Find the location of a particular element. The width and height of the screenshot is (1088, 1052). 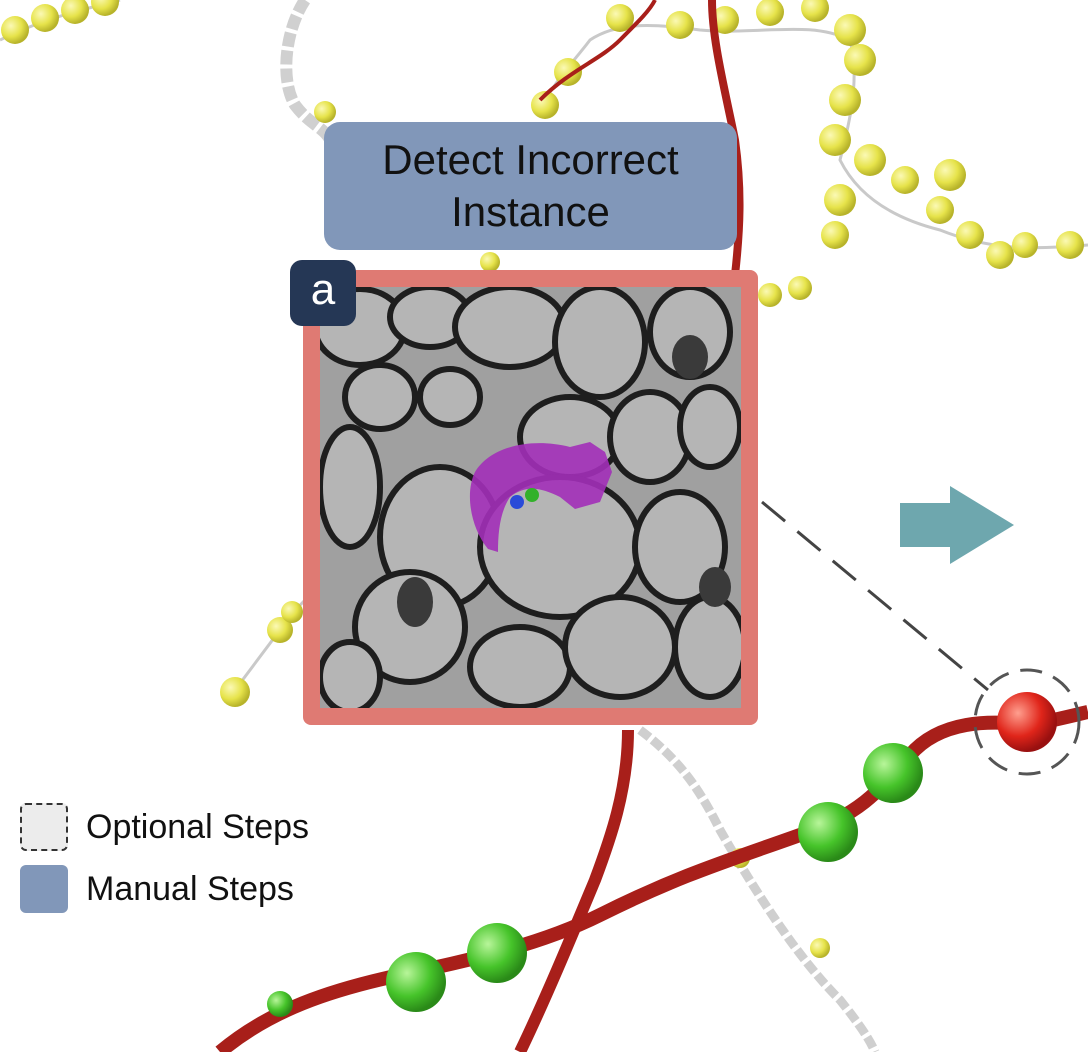

panel-label-badge: a is located at coordinates (323, 293).